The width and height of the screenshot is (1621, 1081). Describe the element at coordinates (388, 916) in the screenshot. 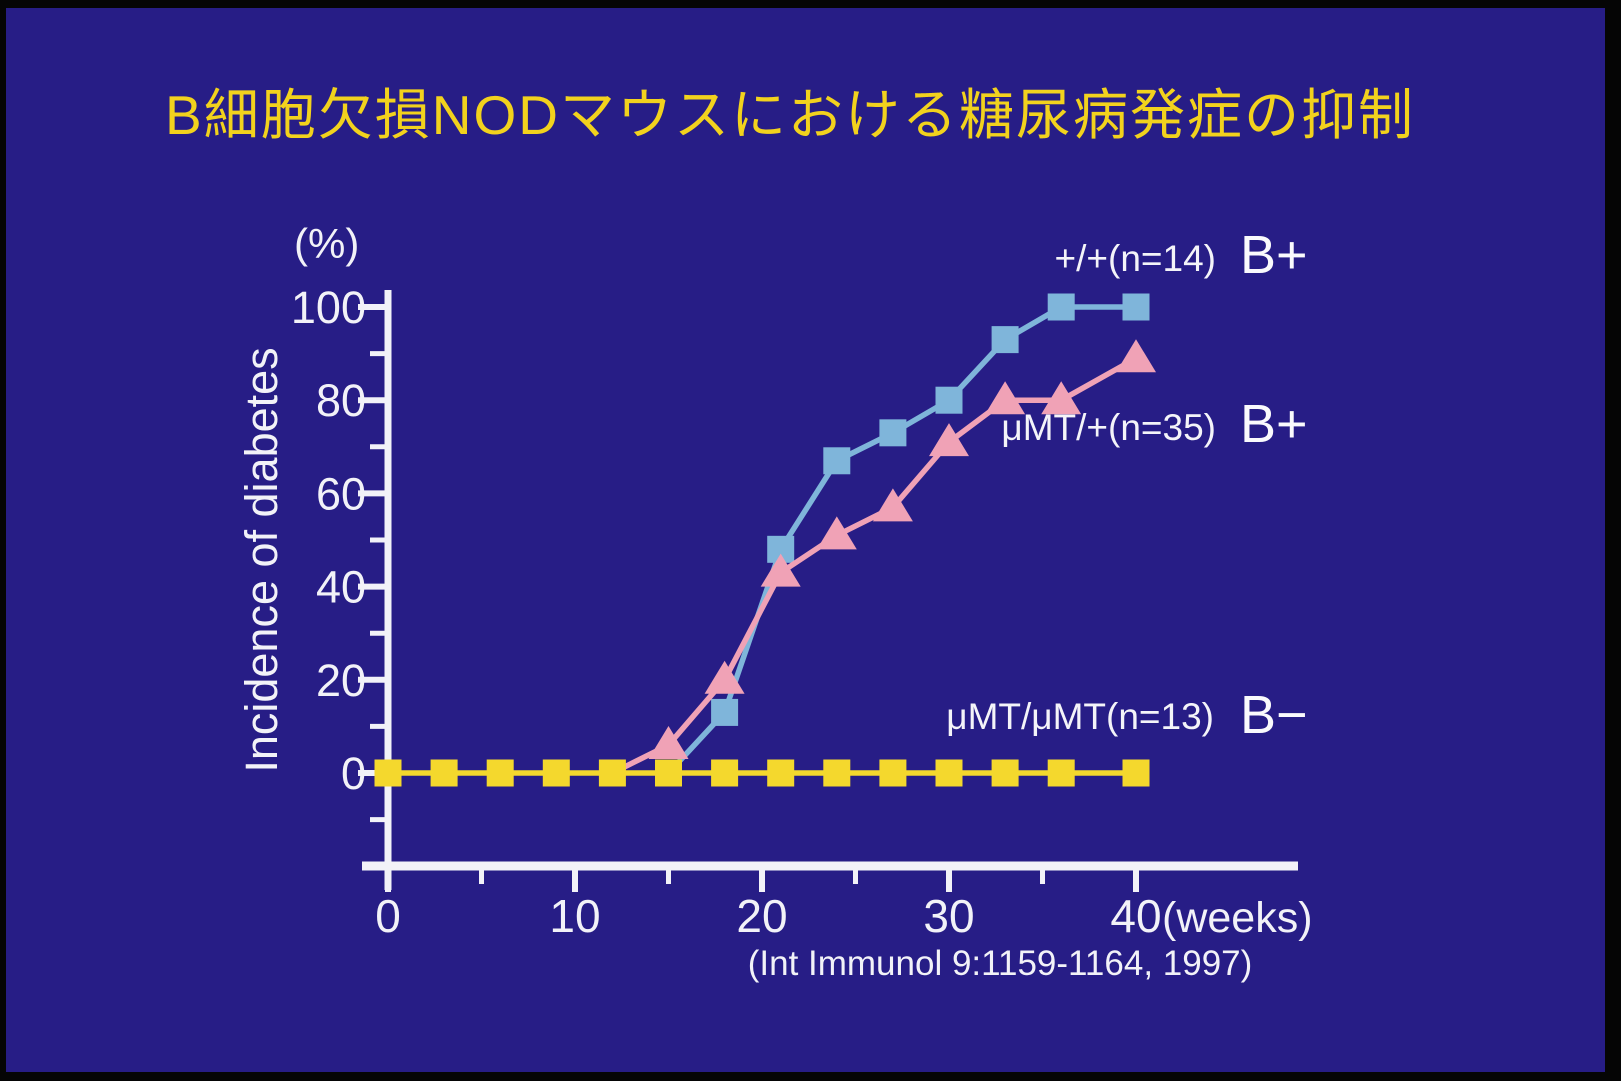

I see `x-tick-label: 0` at that location.